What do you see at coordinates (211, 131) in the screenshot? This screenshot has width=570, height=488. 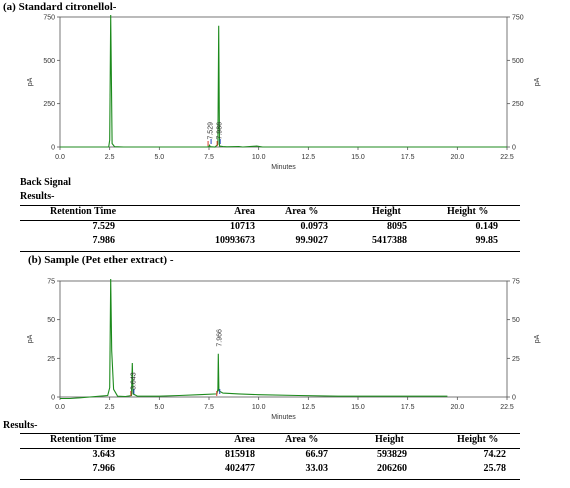 I see `chart-a-peak-label: 7.529` at bounding box center [211, 131].